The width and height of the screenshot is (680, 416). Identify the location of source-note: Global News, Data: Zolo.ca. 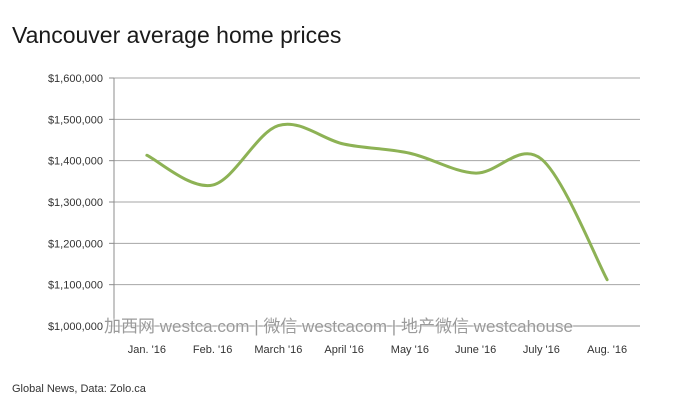
(79, 389).